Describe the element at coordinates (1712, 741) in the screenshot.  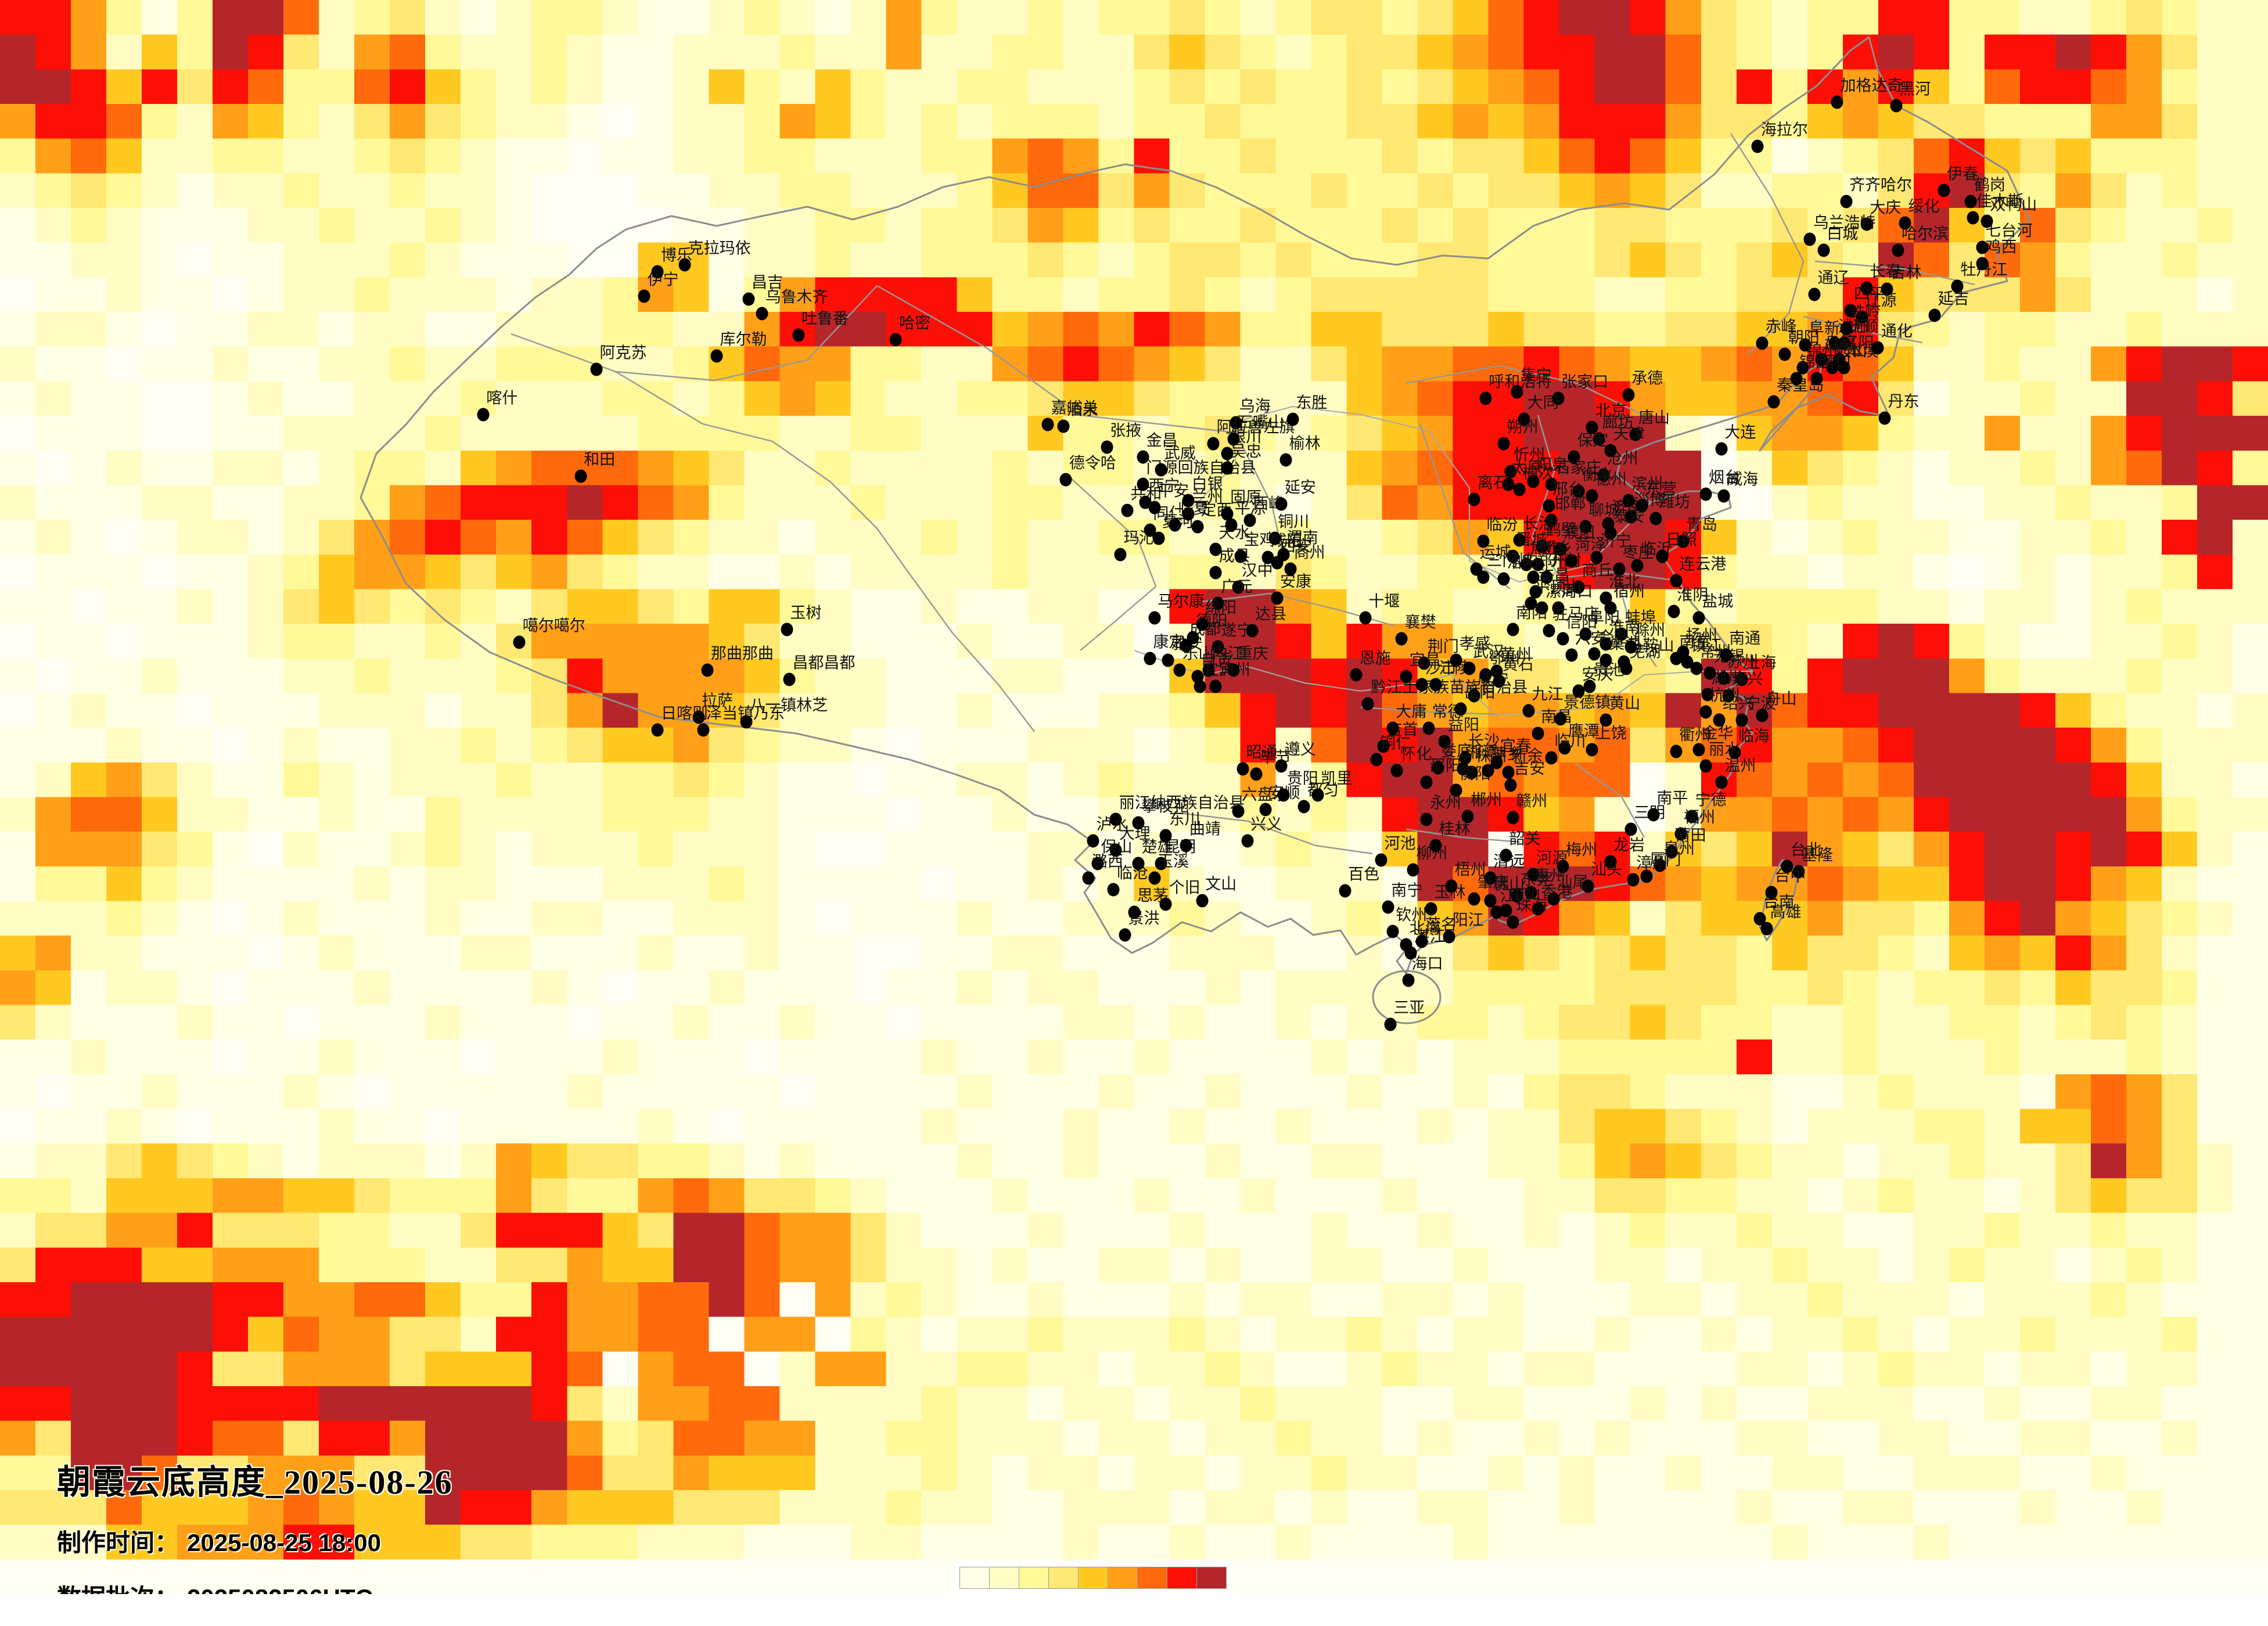
I see `city-marker: 金华` at that location.